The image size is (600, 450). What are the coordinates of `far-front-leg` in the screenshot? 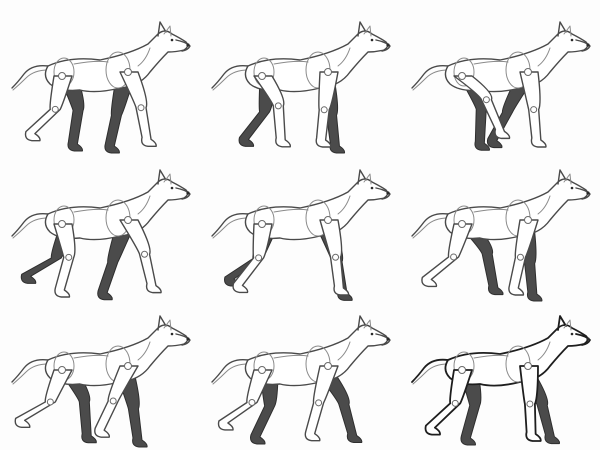 It's located at (339, 407).